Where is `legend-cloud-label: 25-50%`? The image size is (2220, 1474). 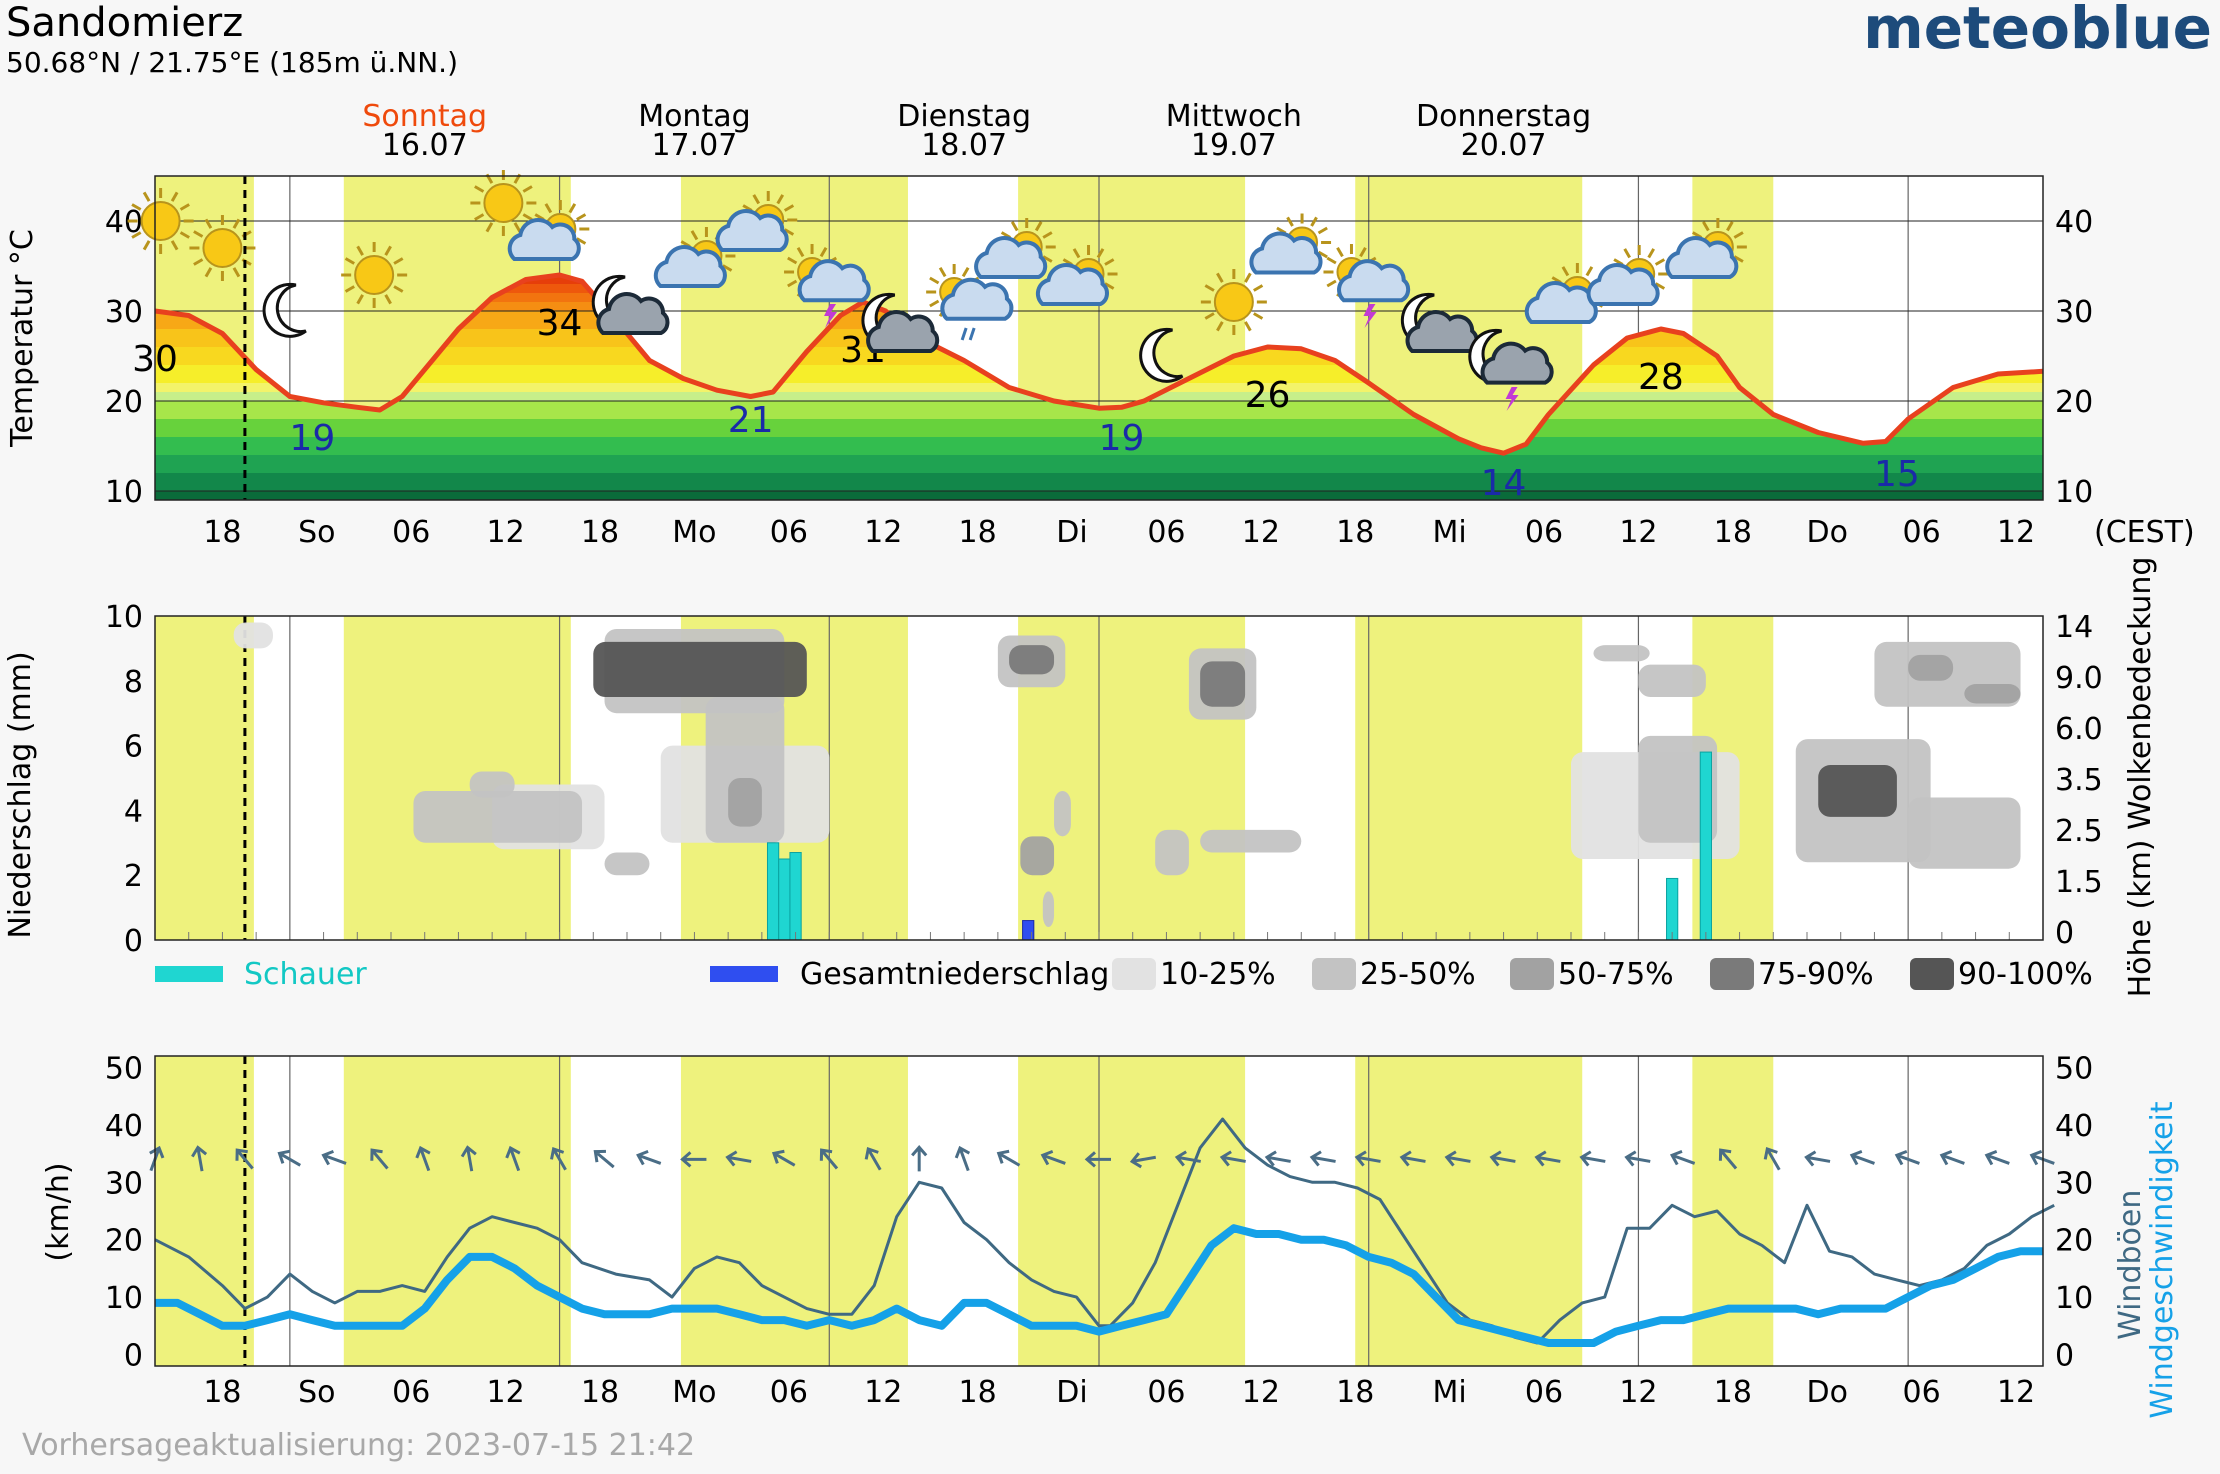 legend-cloud-label: 25-50% is located at coordinates (1418, 974).